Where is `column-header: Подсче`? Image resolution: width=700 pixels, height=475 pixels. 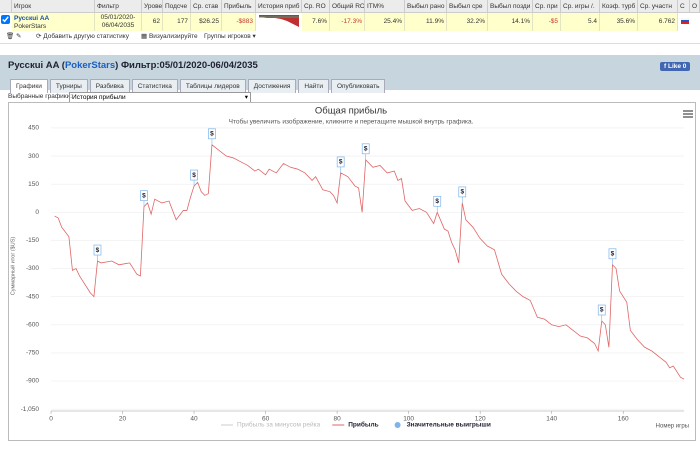 column-header: Подсче is located at coordinates (177, 6).